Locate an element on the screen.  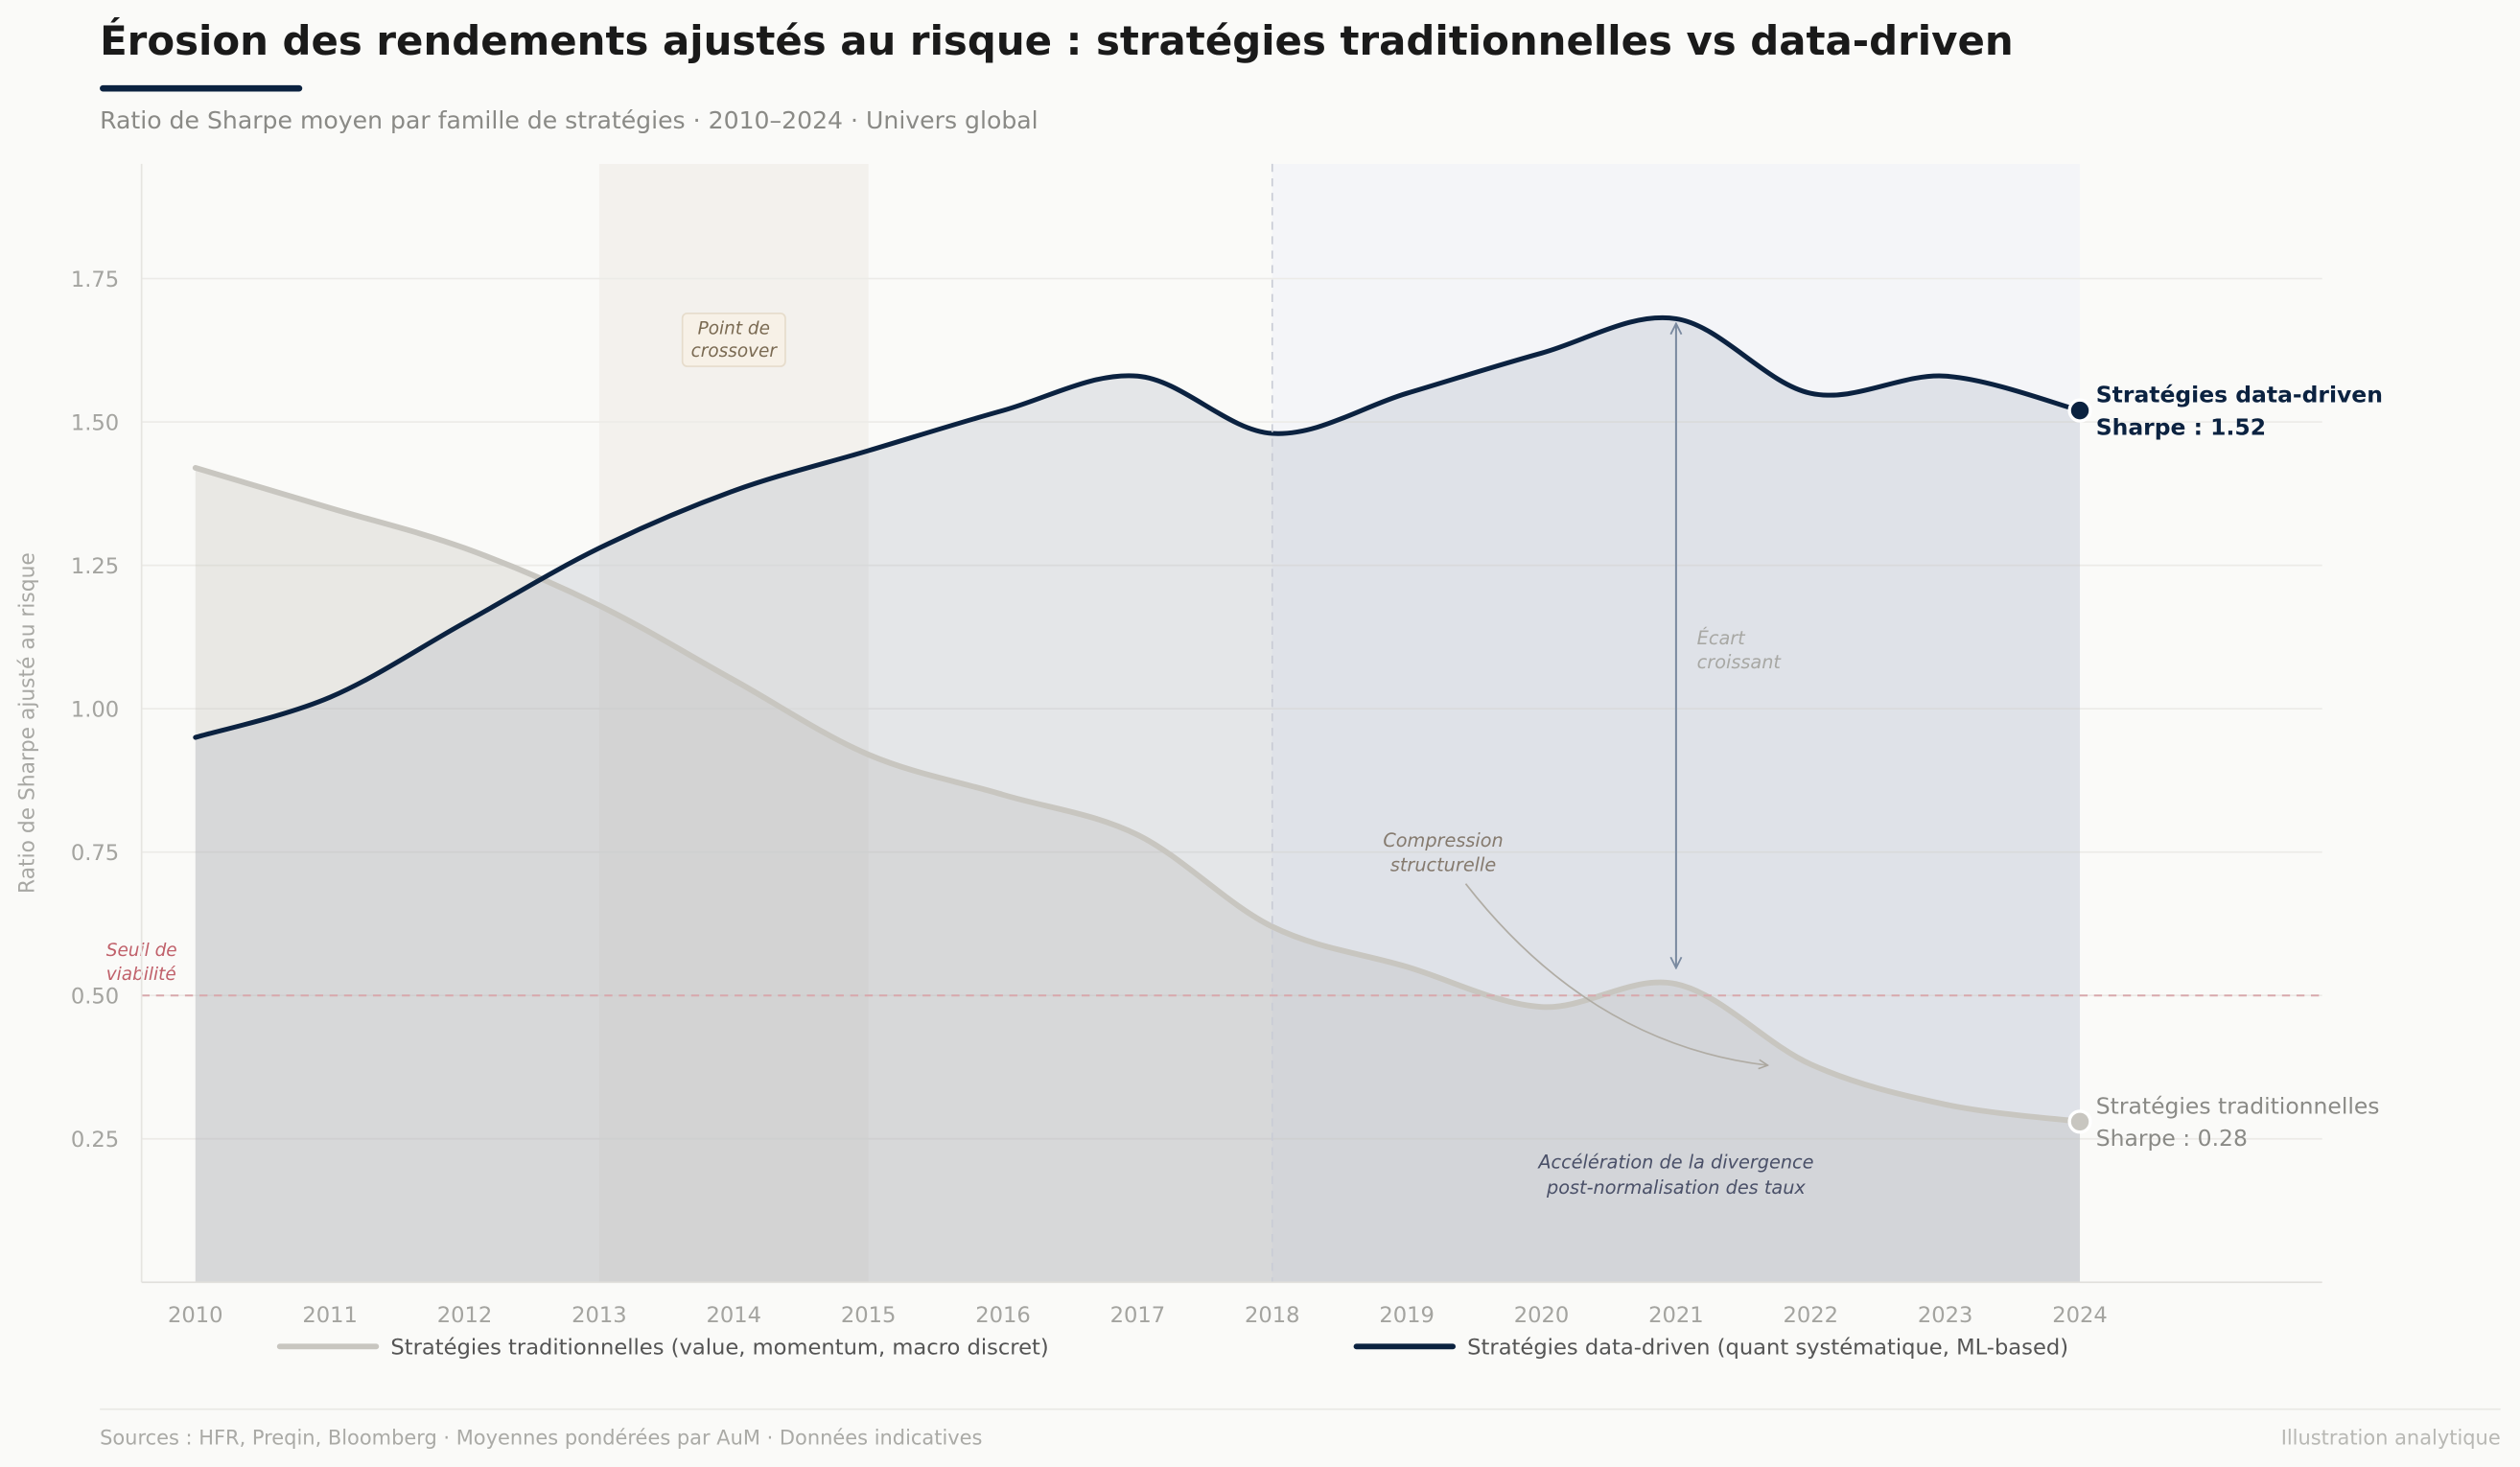
gap-label: Écart is located at coordinates (1721, 638).